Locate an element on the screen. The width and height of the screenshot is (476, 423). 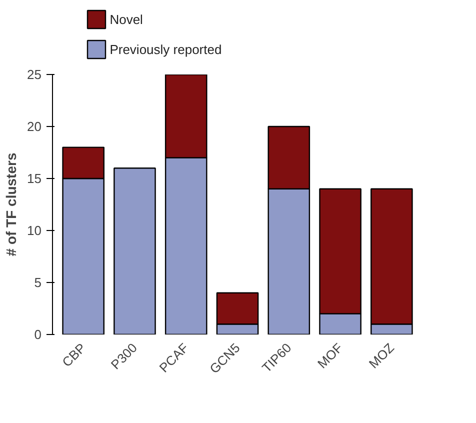
y-tick-label: 0 is located at coordinates (38, 334).